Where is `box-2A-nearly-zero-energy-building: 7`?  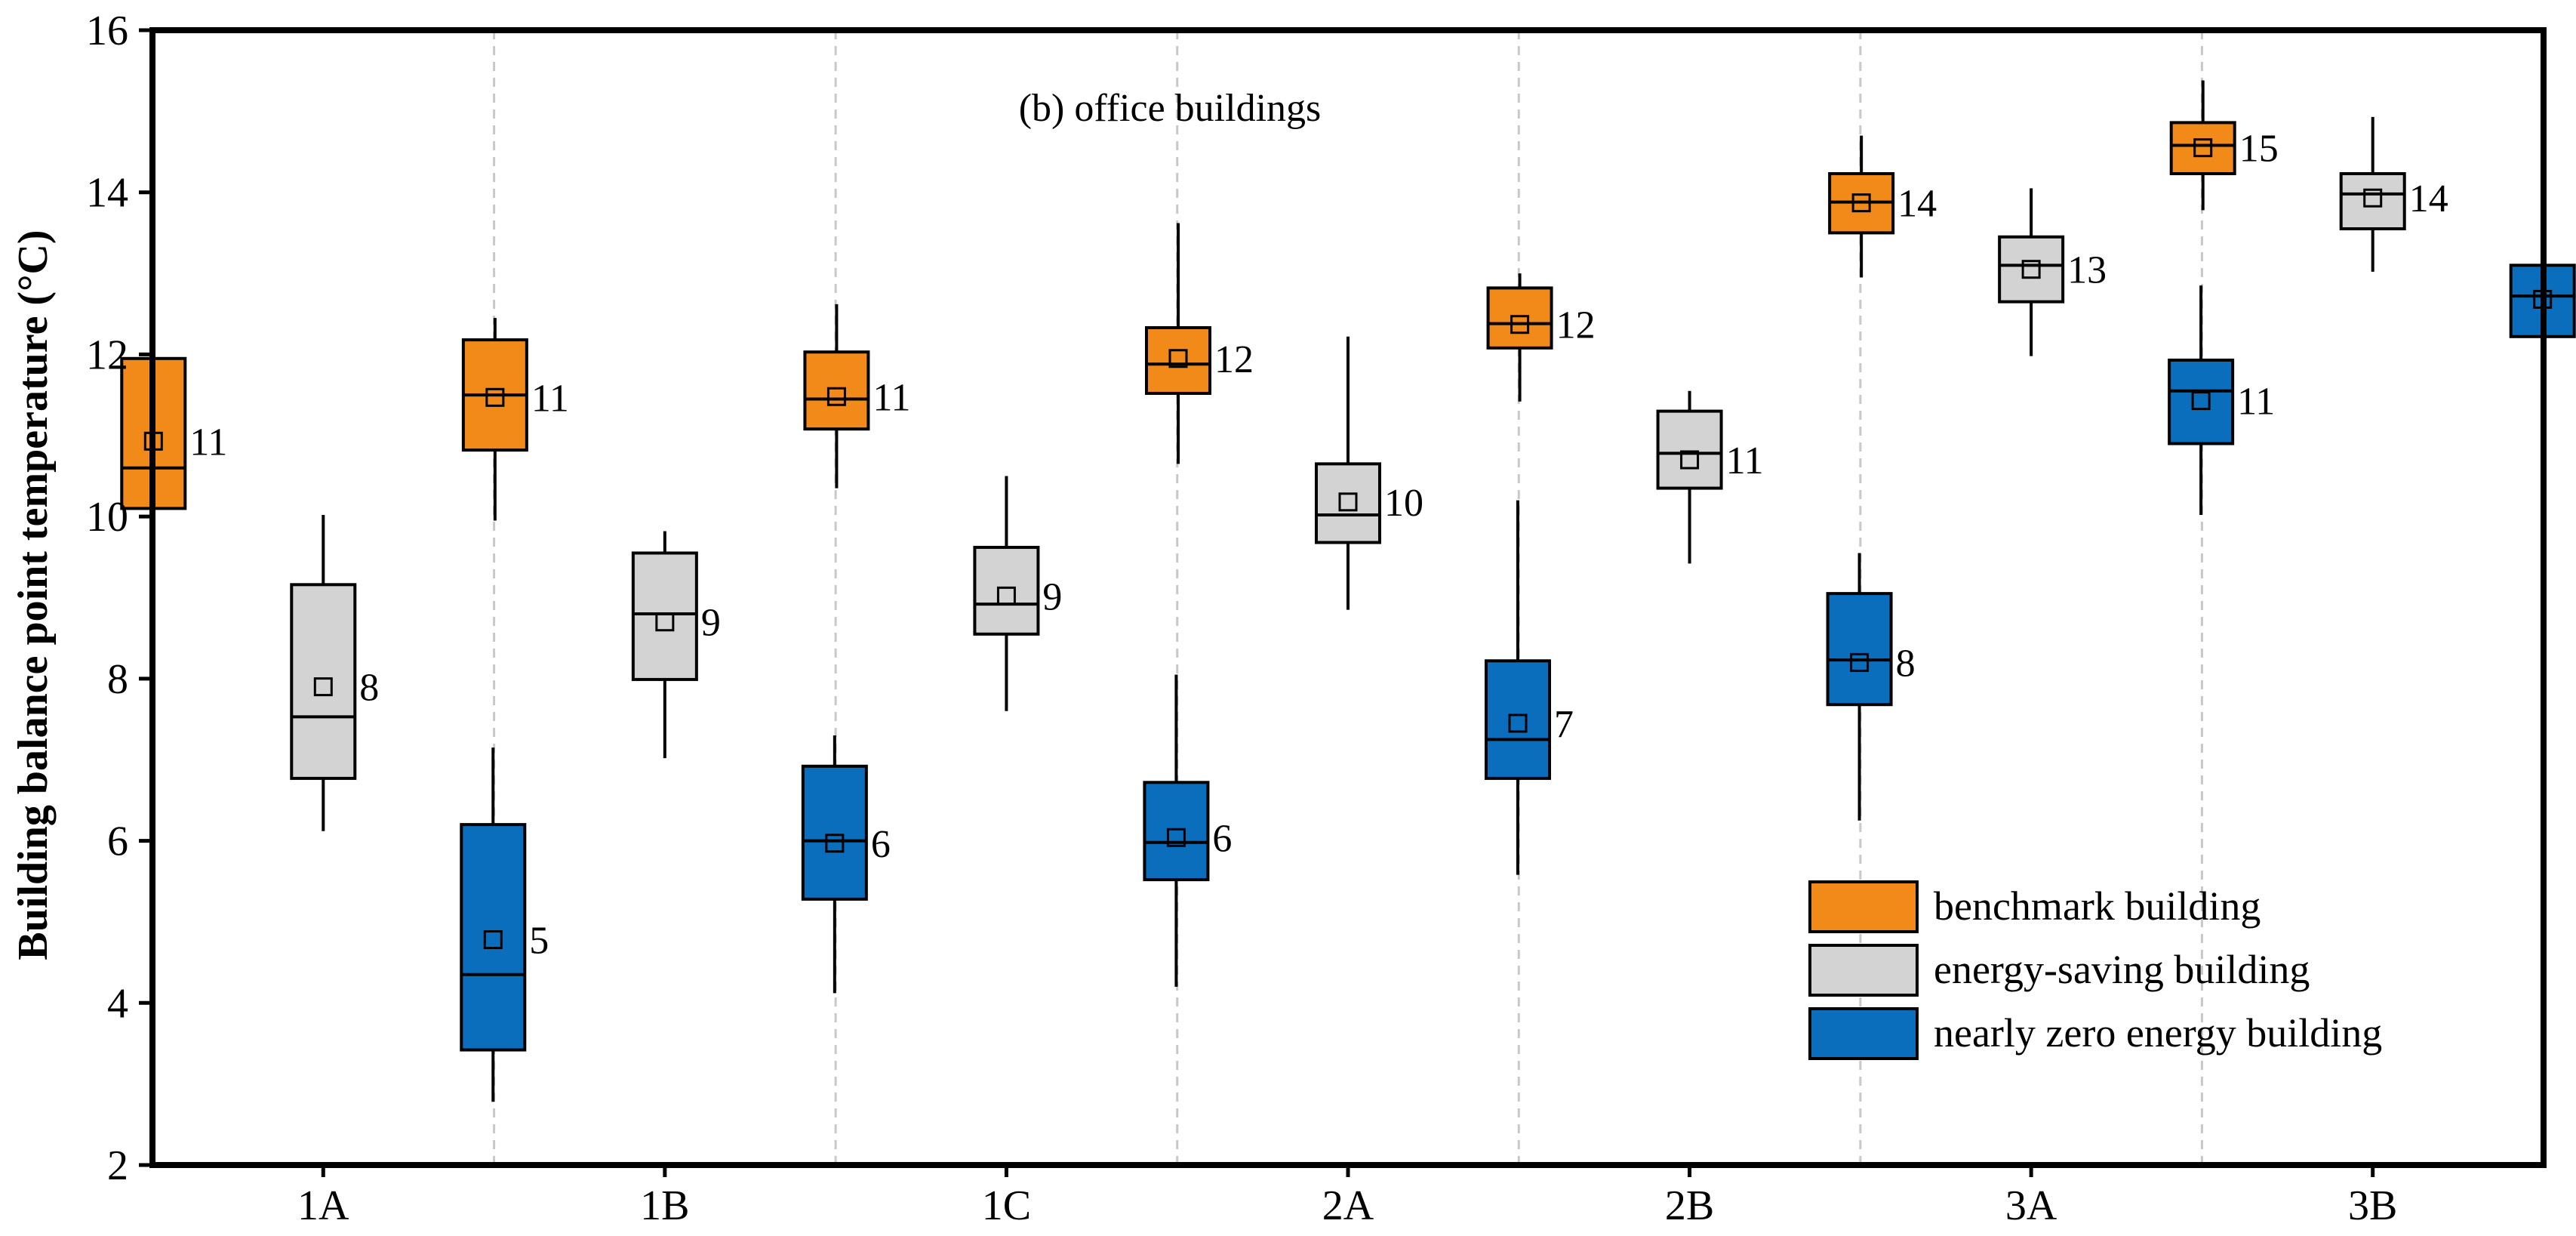 box-2A-nearly-zero-energy-building: 7 is located at coordinates (1529, 687).